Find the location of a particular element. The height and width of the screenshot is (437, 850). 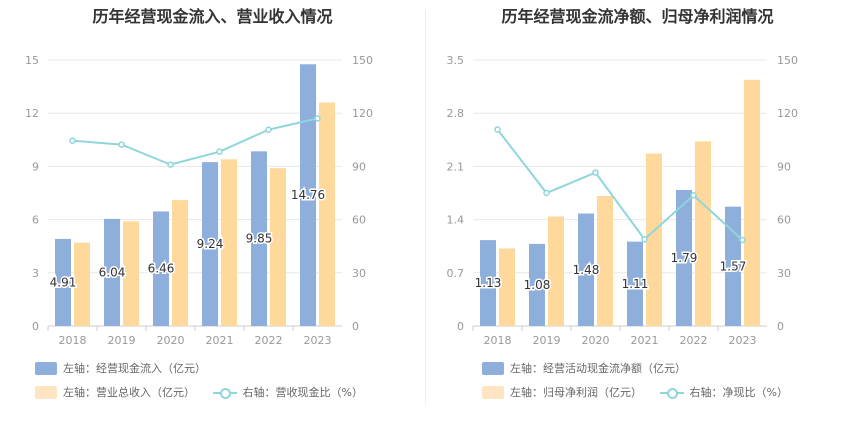

legend-item-line: 右轴：净现比（%） is located at coordinates (723, 392).